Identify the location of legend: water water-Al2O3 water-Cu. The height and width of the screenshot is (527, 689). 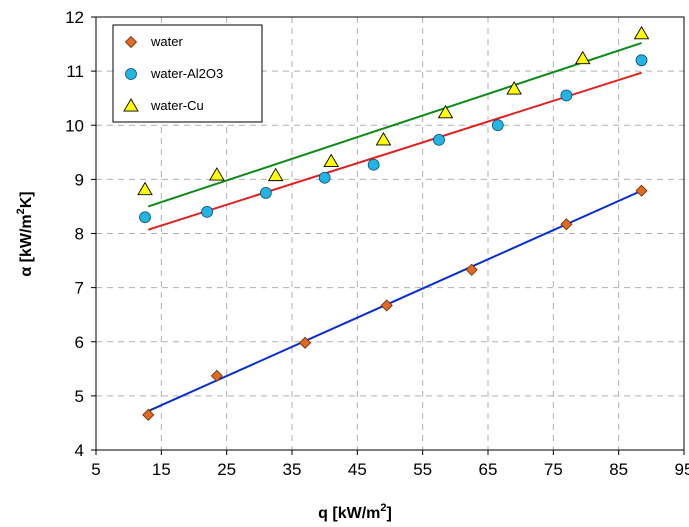
(187, 73).